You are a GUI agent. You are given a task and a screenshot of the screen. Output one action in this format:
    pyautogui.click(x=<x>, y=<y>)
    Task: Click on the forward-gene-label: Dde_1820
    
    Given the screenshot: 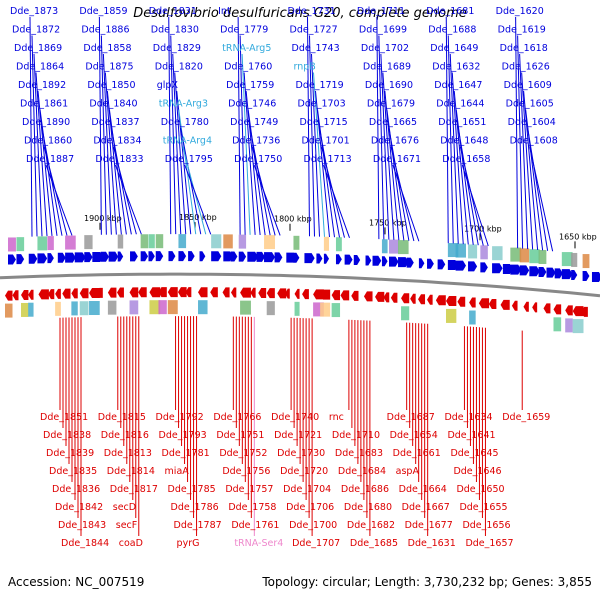 What is the action you would take?
    pyautogui.click(x=179, y=67)
    